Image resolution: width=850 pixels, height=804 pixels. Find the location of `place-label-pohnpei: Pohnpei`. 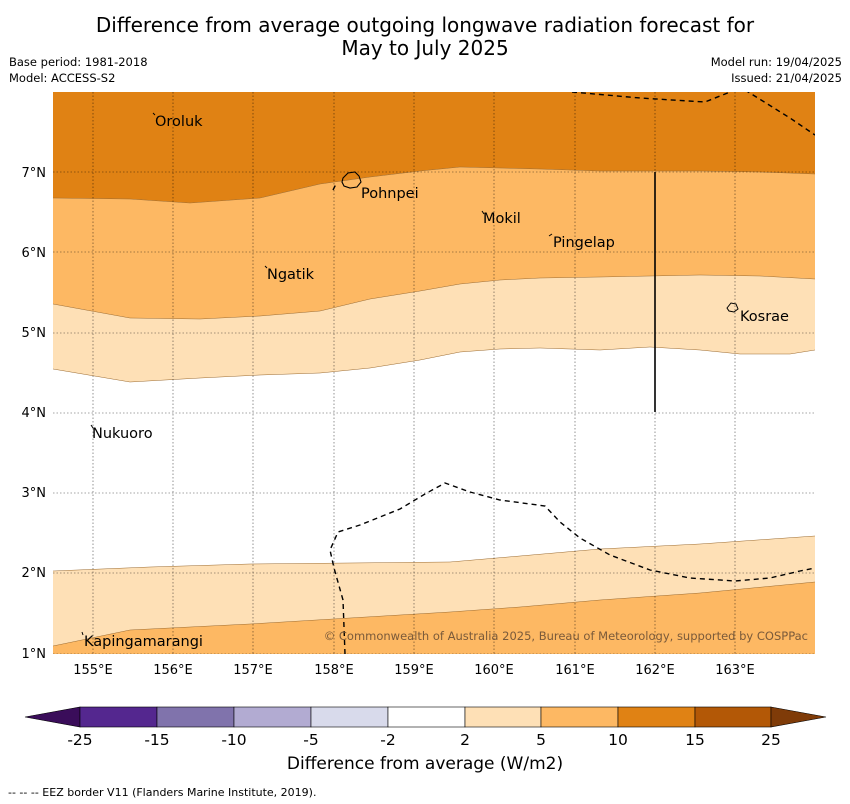

place-label-pohnpei: Pohnpei is located at coordinates (390, 194).